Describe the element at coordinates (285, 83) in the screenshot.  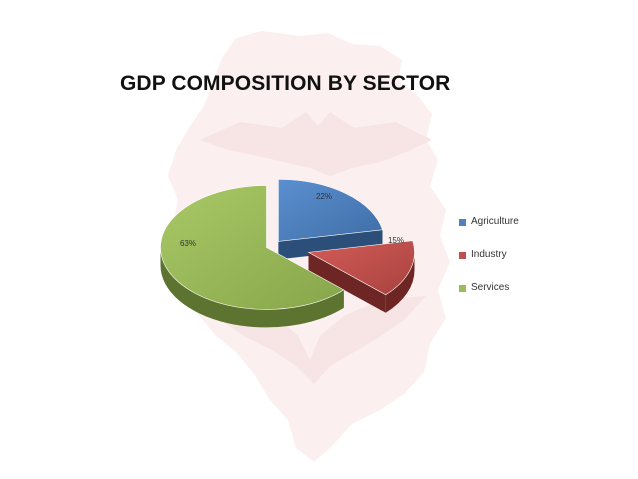
I see `chart-title: GDP COMPOSITION BY SECTOR` at that location.